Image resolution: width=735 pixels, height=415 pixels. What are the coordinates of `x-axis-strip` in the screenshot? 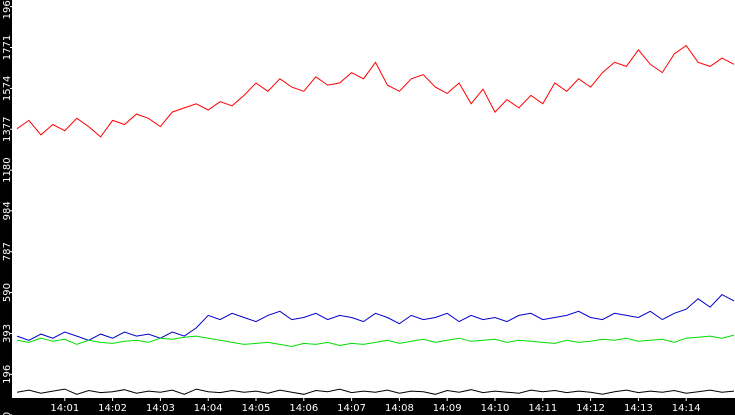 It's located at (367, 406).